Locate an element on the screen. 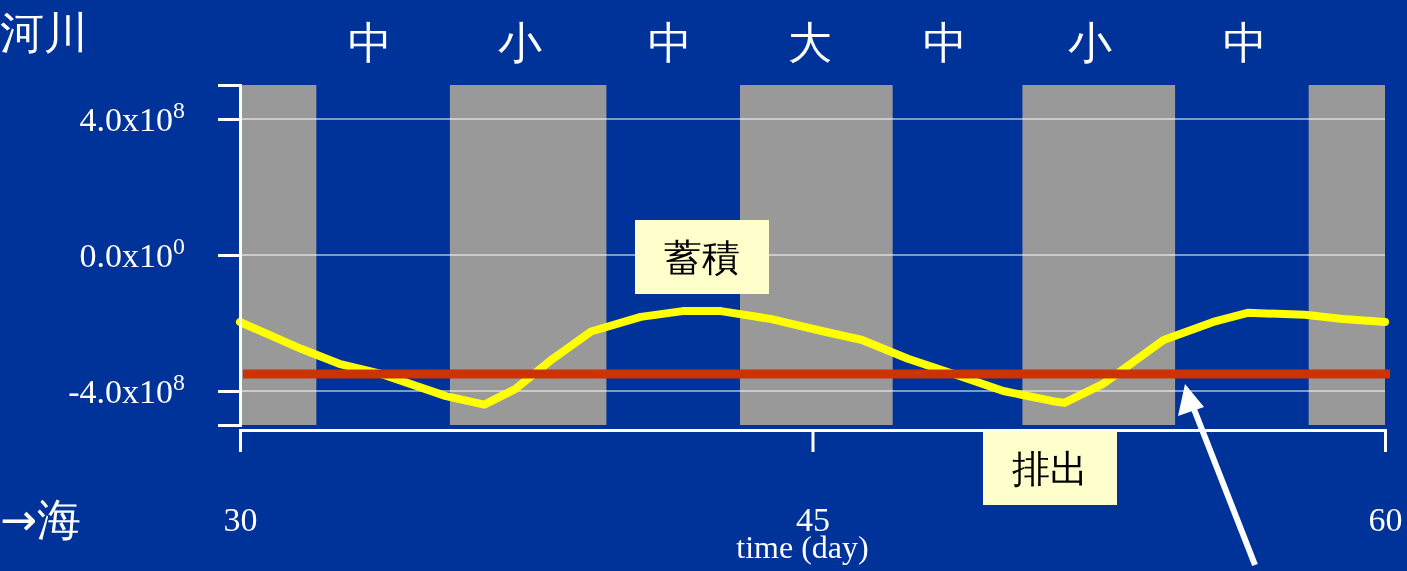  x-tick-label: 30 is located at coordinates (240, 520).